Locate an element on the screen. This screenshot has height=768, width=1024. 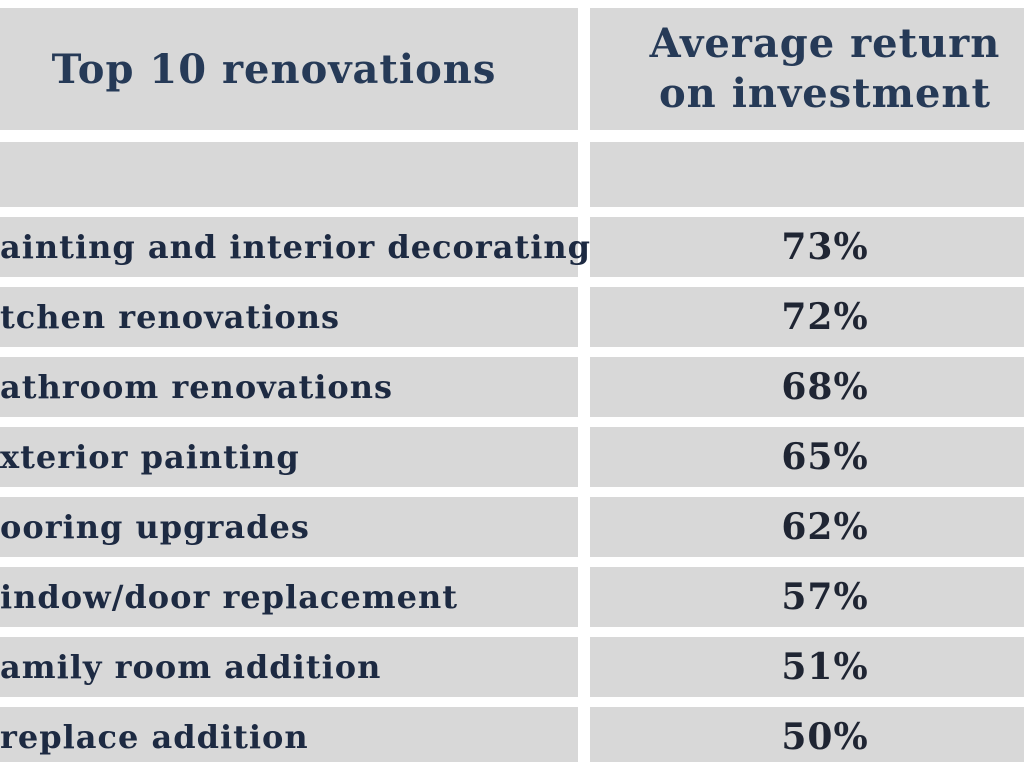
roi-value-cell: 62% is located at coordinates (807, 527).